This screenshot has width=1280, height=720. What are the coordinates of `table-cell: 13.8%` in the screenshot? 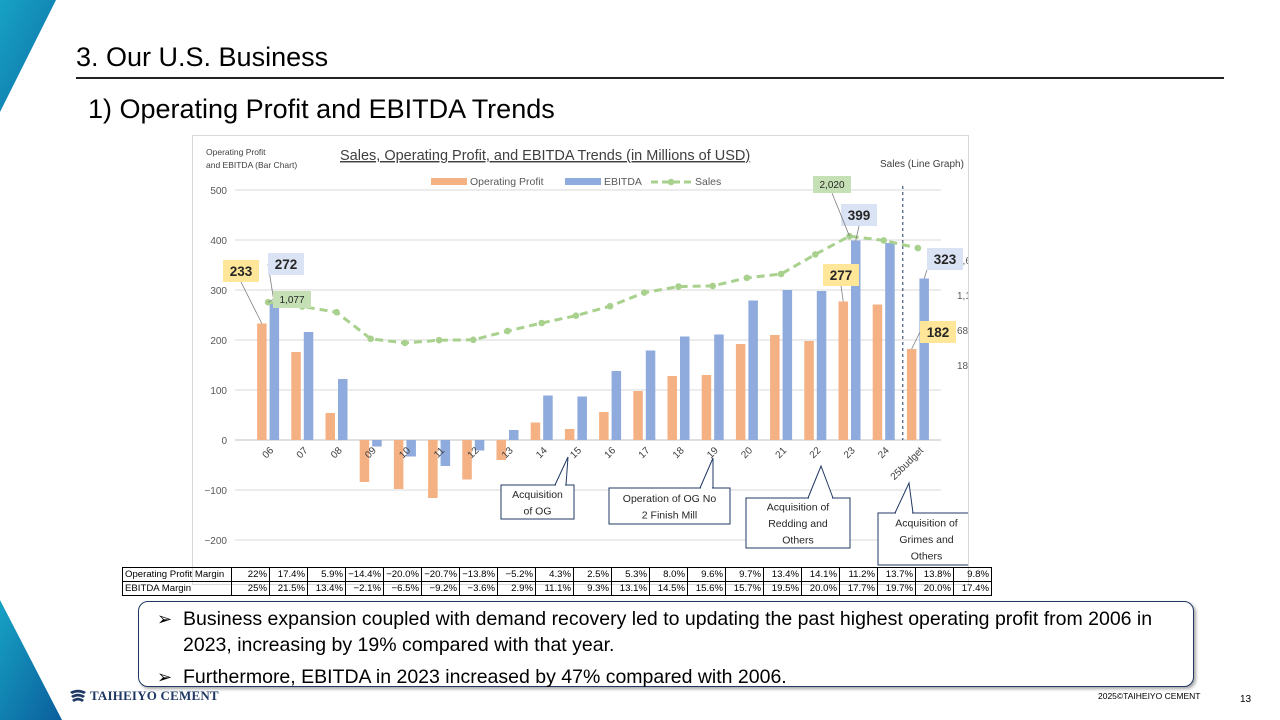 It's located at (934, 574).